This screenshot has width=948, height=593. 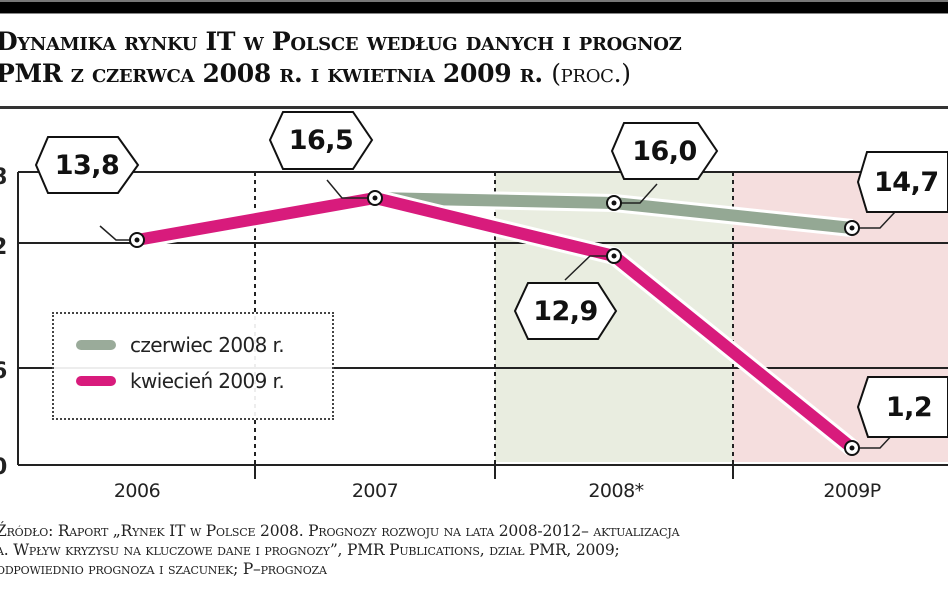 What do you see at coordinates (375, 491) in the screenshot?
I see `x-label-2007: 2007` at bounding box center [375, 491].